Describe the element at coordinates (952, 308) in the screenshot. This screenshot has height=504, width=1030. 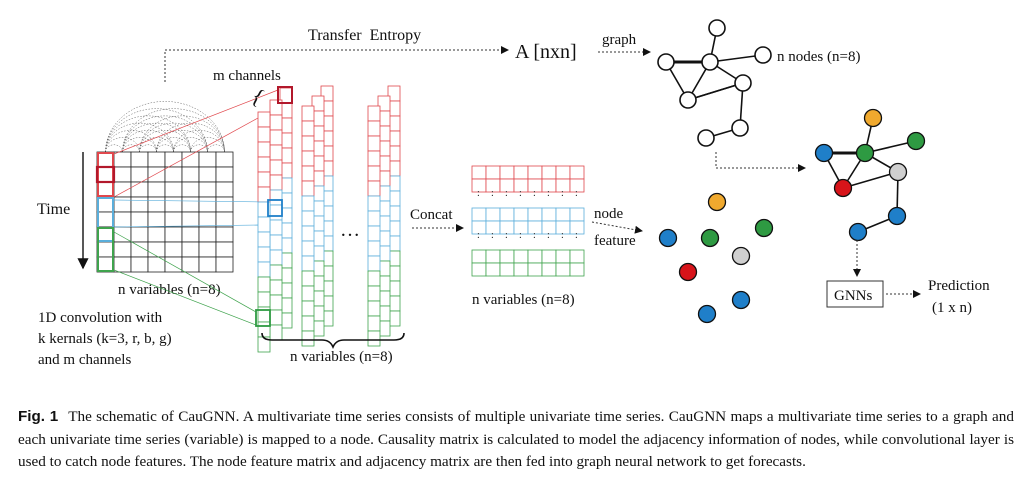
I see `prediction-shape-label: (1 x n)` at that location.